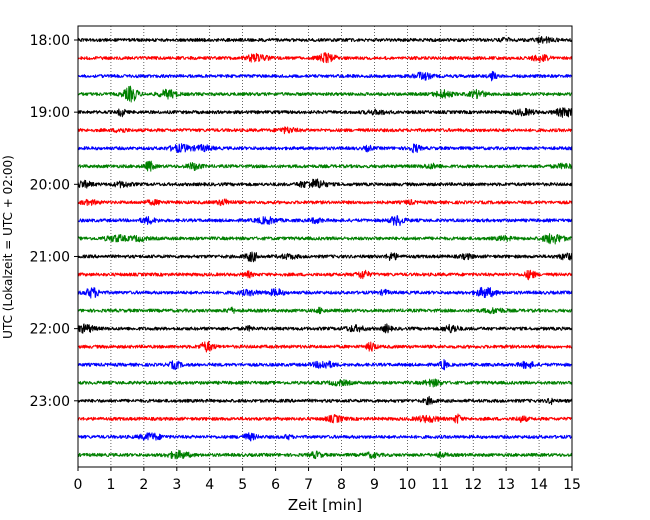 This screenshot has width=650, height=520. I want to click on x-axis-ticks: 0 1 2 3 4 5 6 7 8 9 10 11 12 13 14 15, so click(327, 480).